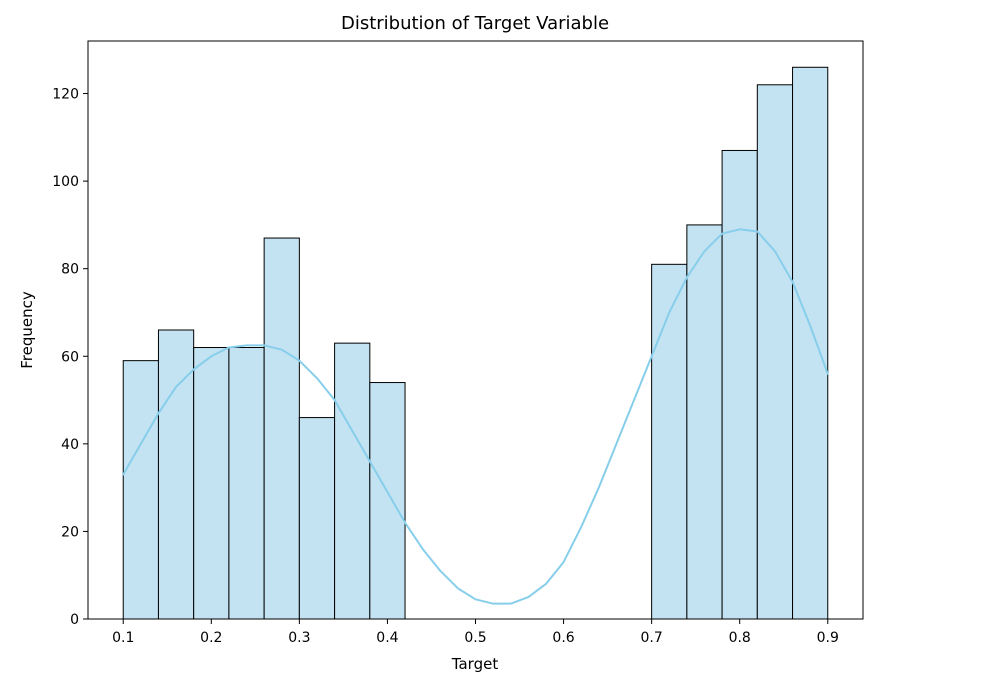 This screenshot has height=695, width=1006. I want to click on y-tick-label: 20, so click(70, 532).